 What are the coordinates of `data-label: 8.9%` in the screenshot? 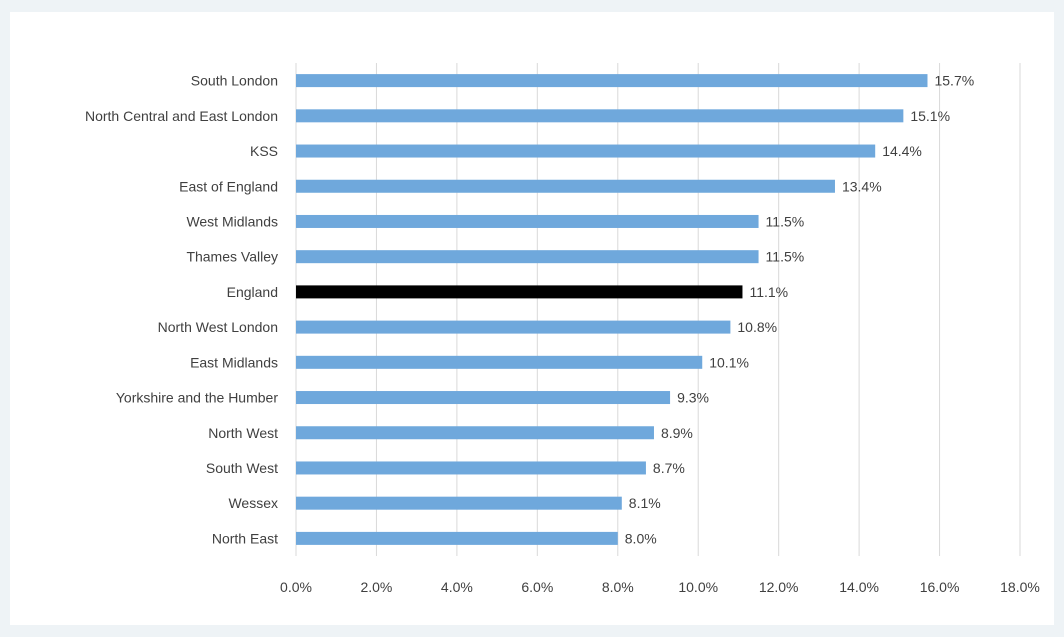 It's located at (677, 433).